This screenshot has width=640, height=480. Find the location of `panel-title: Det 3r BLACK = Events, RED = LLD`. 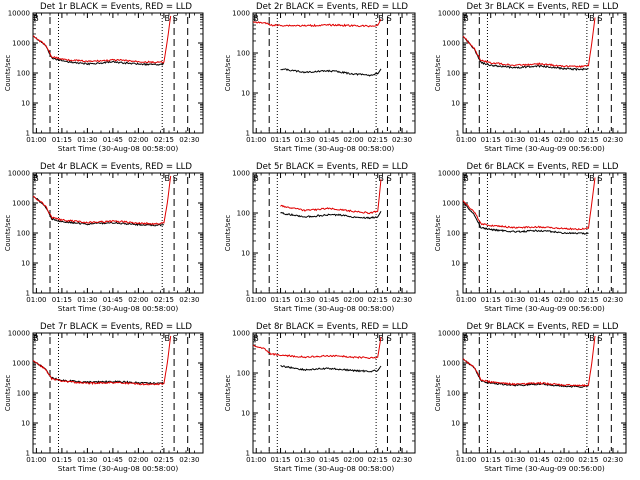

panel-title: Det 3r BLACK = Events, RED = LLD is located at coordinates (542, 7).